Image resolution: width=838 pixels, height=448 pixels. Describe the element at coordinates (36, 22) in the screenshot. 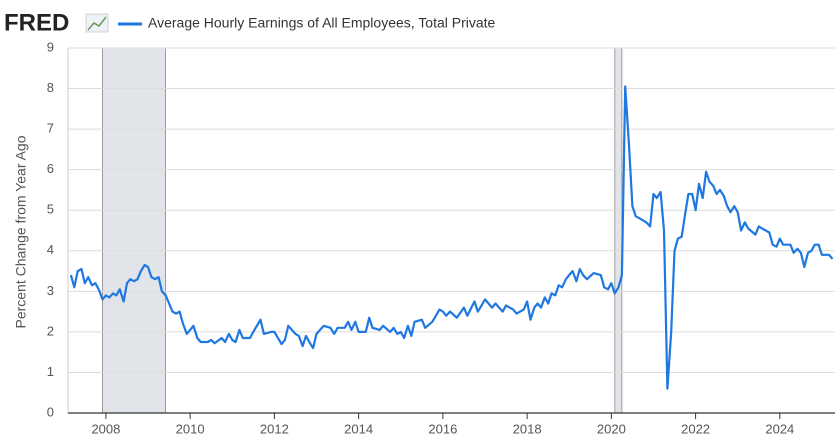

I see `logo: FRED` at that location.